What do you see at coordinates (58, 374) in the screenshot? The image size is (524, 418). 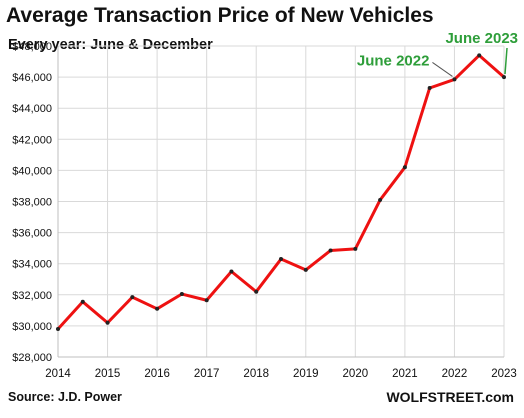 I see `x-tick-label: 2014` at bounding box center [58, 374].